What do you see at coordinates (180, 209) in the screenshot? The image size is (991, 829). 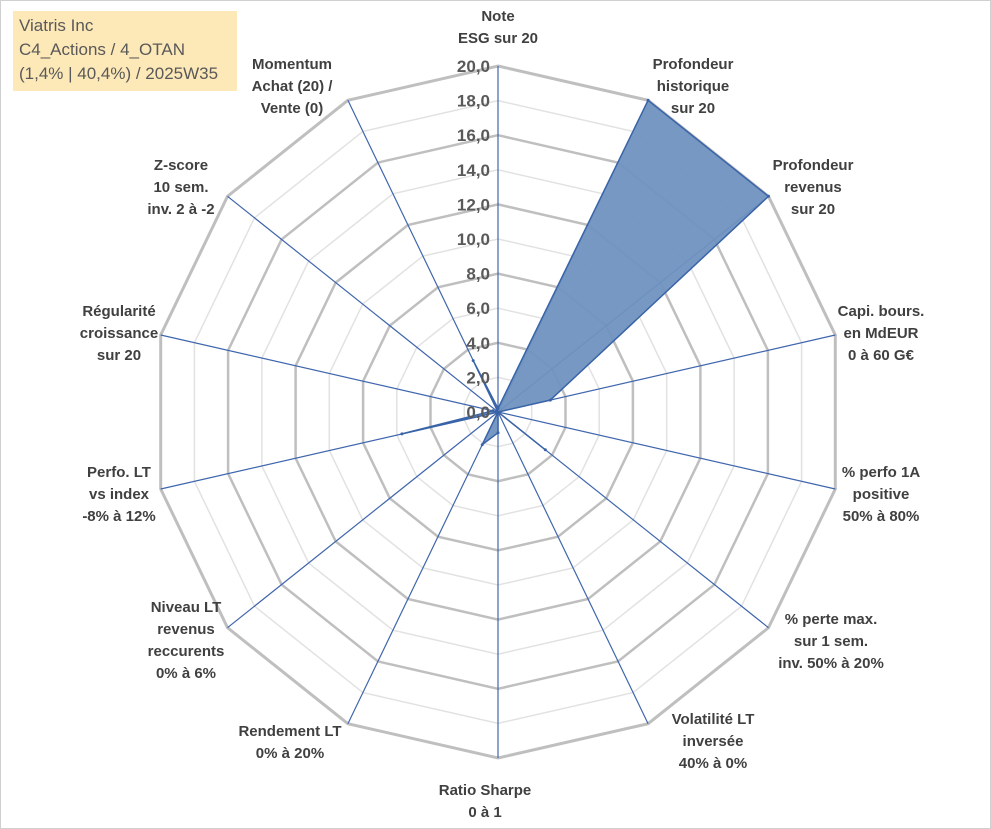 I see `axis-label-line: inv. 2 à -2` at bounding box center [180, 209].